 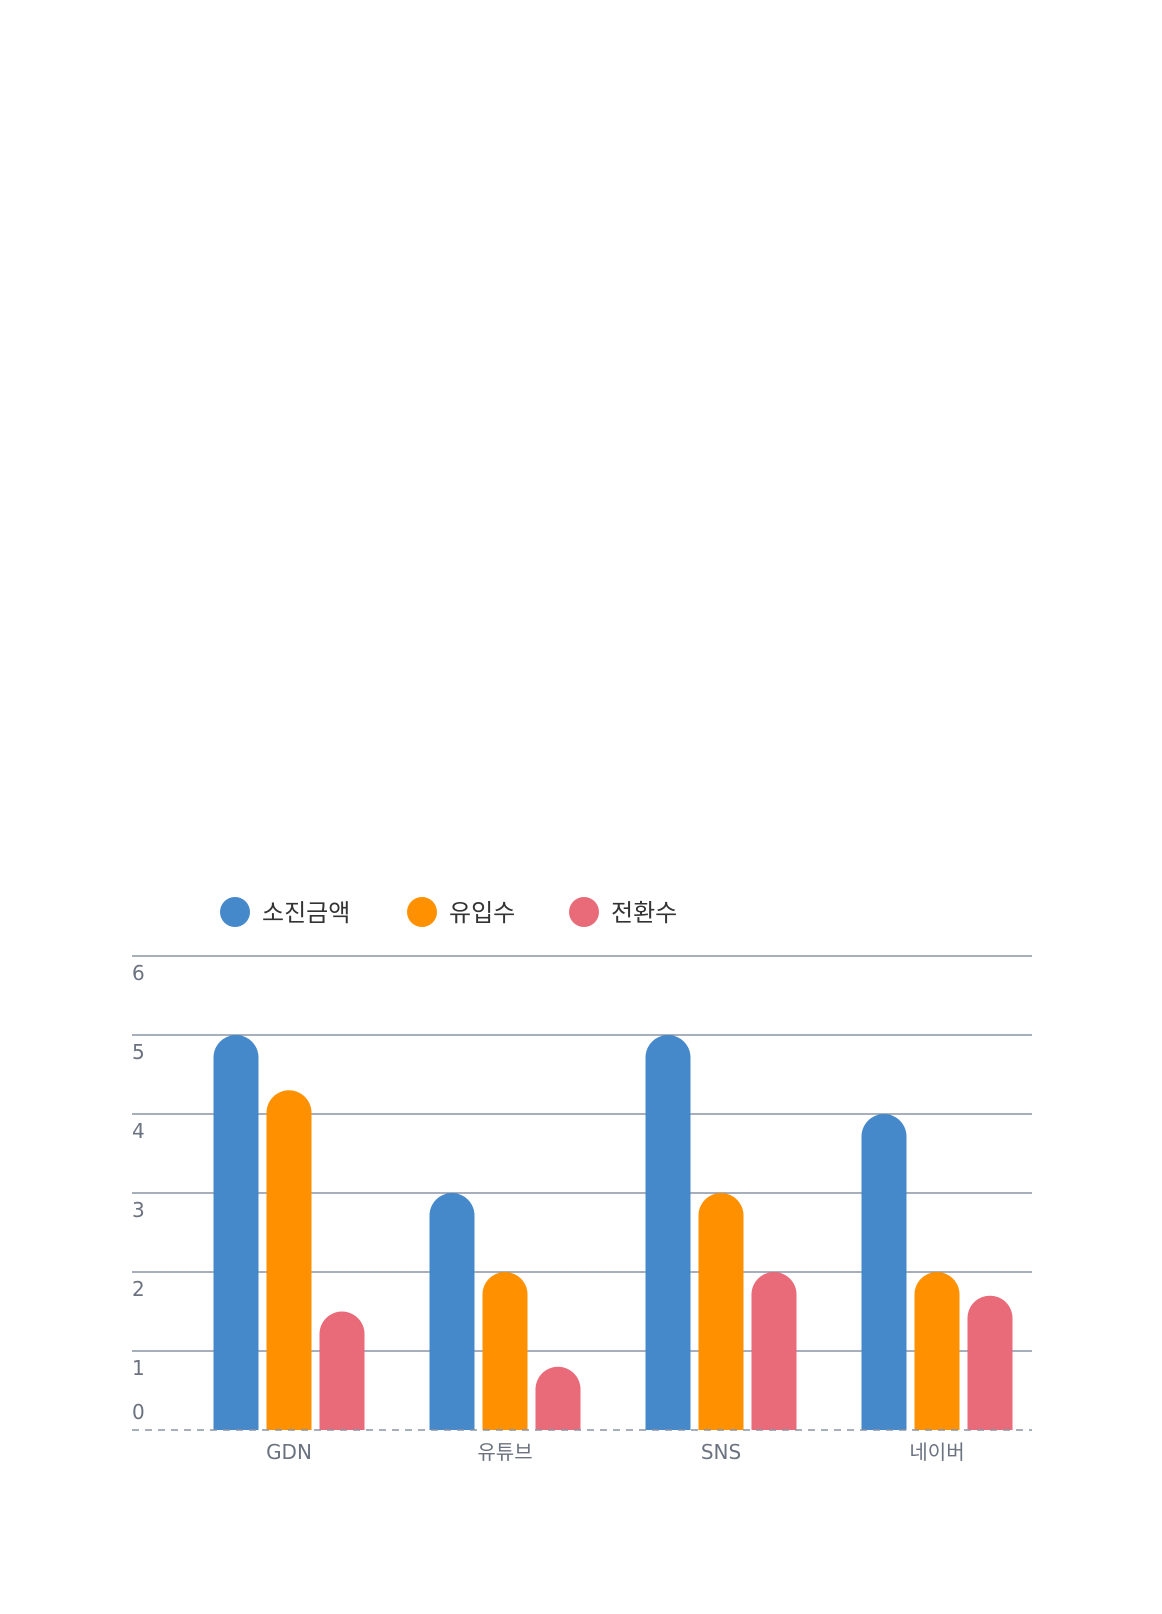 What do you see at coordinates (138, 1210) in the screenshot?
I see `y-tick-label: 3` at bounding box center [138, 1210].